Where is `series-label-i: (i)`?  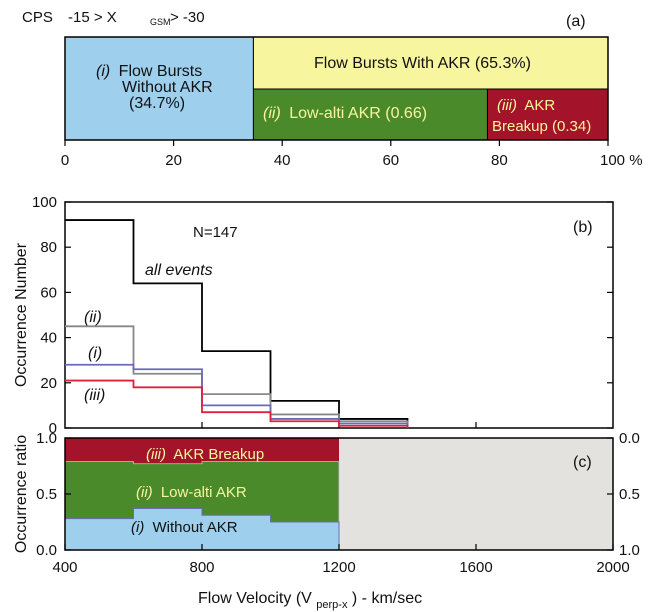 series-label-i: (i) is located at coordinates (95, 353).